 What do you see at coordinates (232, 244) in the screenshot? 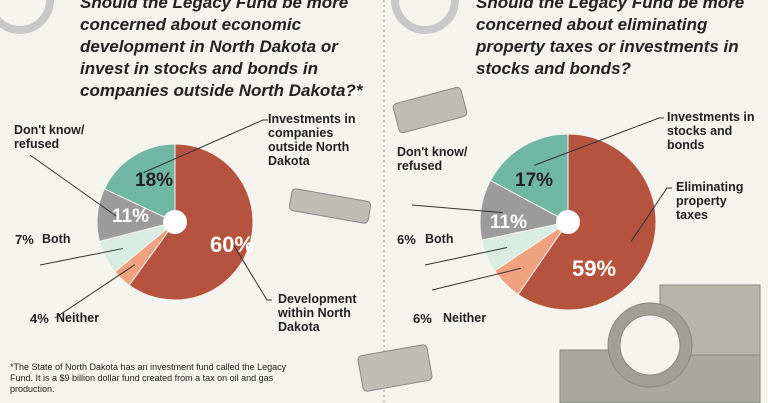
I see `value-label: 60%` at bounding box center [232, 244].